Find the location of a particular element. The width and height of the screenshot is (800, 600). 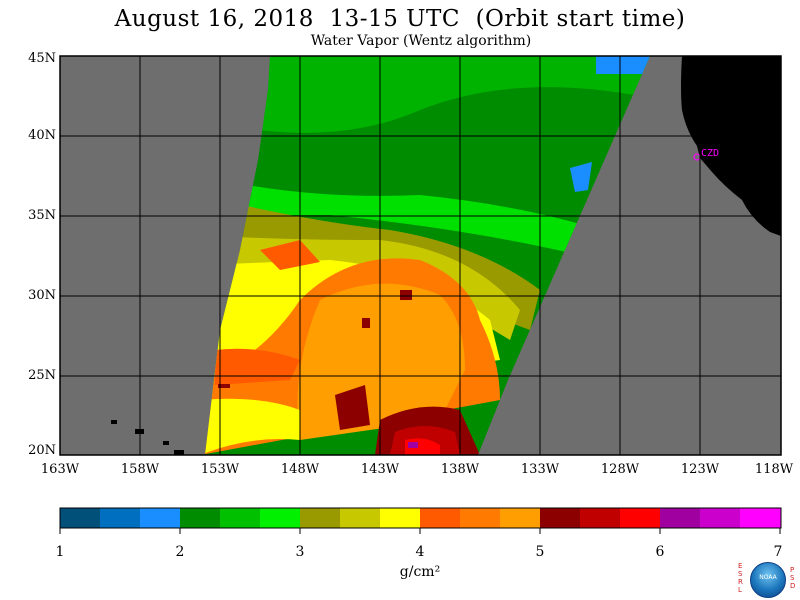

lon-label-118w: 118W is located at coordinates (774, 469).